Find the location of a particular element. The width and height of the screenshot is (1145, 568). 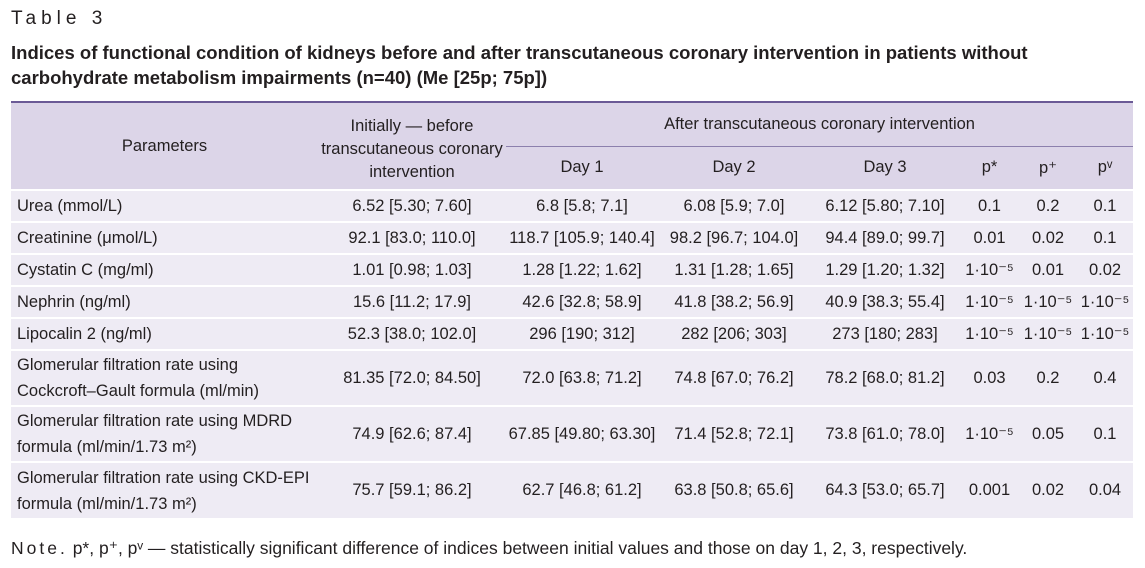

header-parameters: Parameters is located at coordinates (164, 146).